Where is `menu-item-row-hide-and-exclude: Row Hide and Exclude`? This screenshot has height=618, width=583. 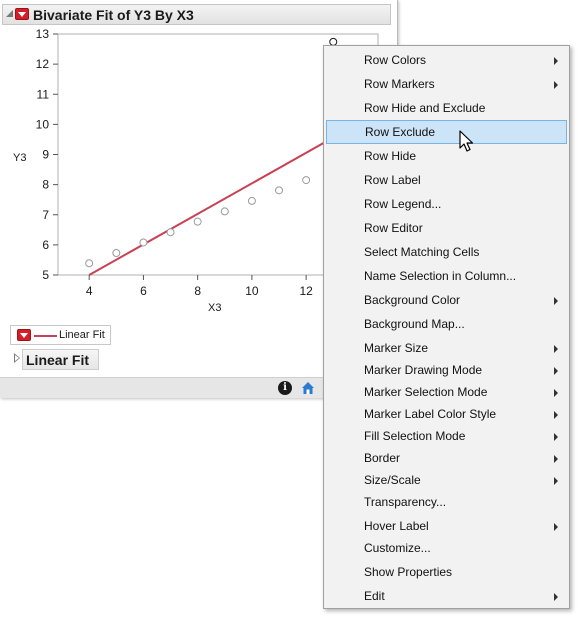 menu-item-row-hide-and-exclude: Row Hide and Exclude is located at coordinates (446, 108).